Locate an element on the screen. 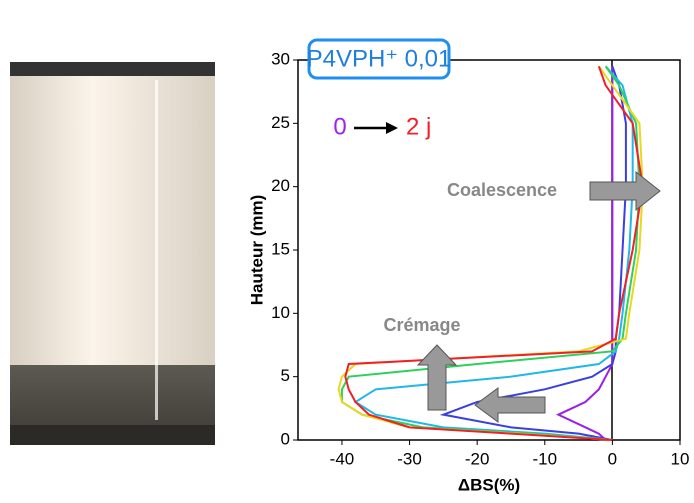  y-tick-label: 10 is located at coordinates (280, 312).